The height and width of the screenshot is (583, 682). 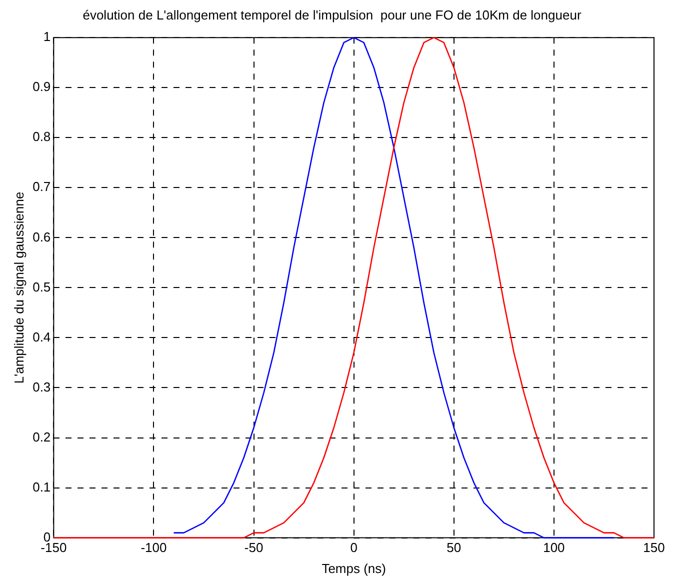 What do you see at coordinates (41, 86) in the screenshot?
I see `y-tick-label: 0.9` at bounding box center [41, 86].